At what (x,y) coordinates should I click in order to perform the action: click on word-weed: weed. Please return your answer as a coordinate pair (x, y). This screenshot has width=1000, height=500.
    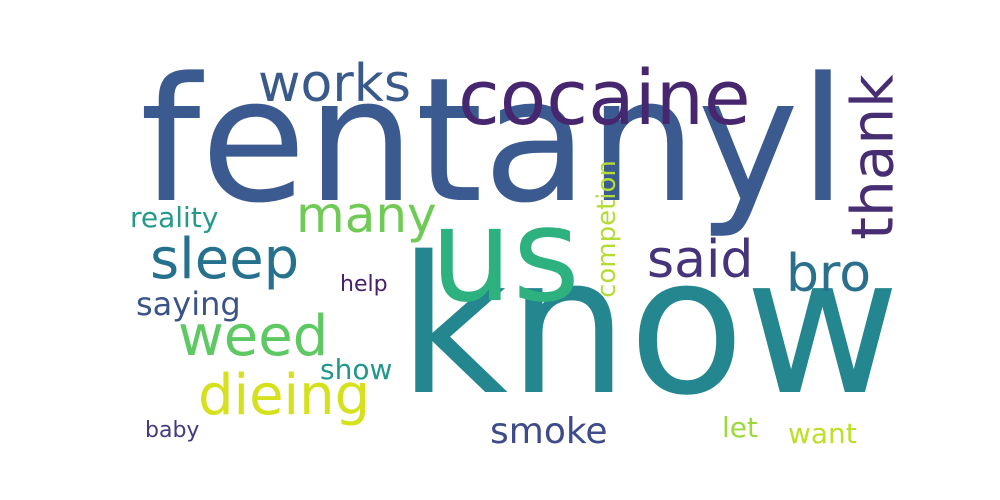
    Looking at the image, I should click on (253, 336).